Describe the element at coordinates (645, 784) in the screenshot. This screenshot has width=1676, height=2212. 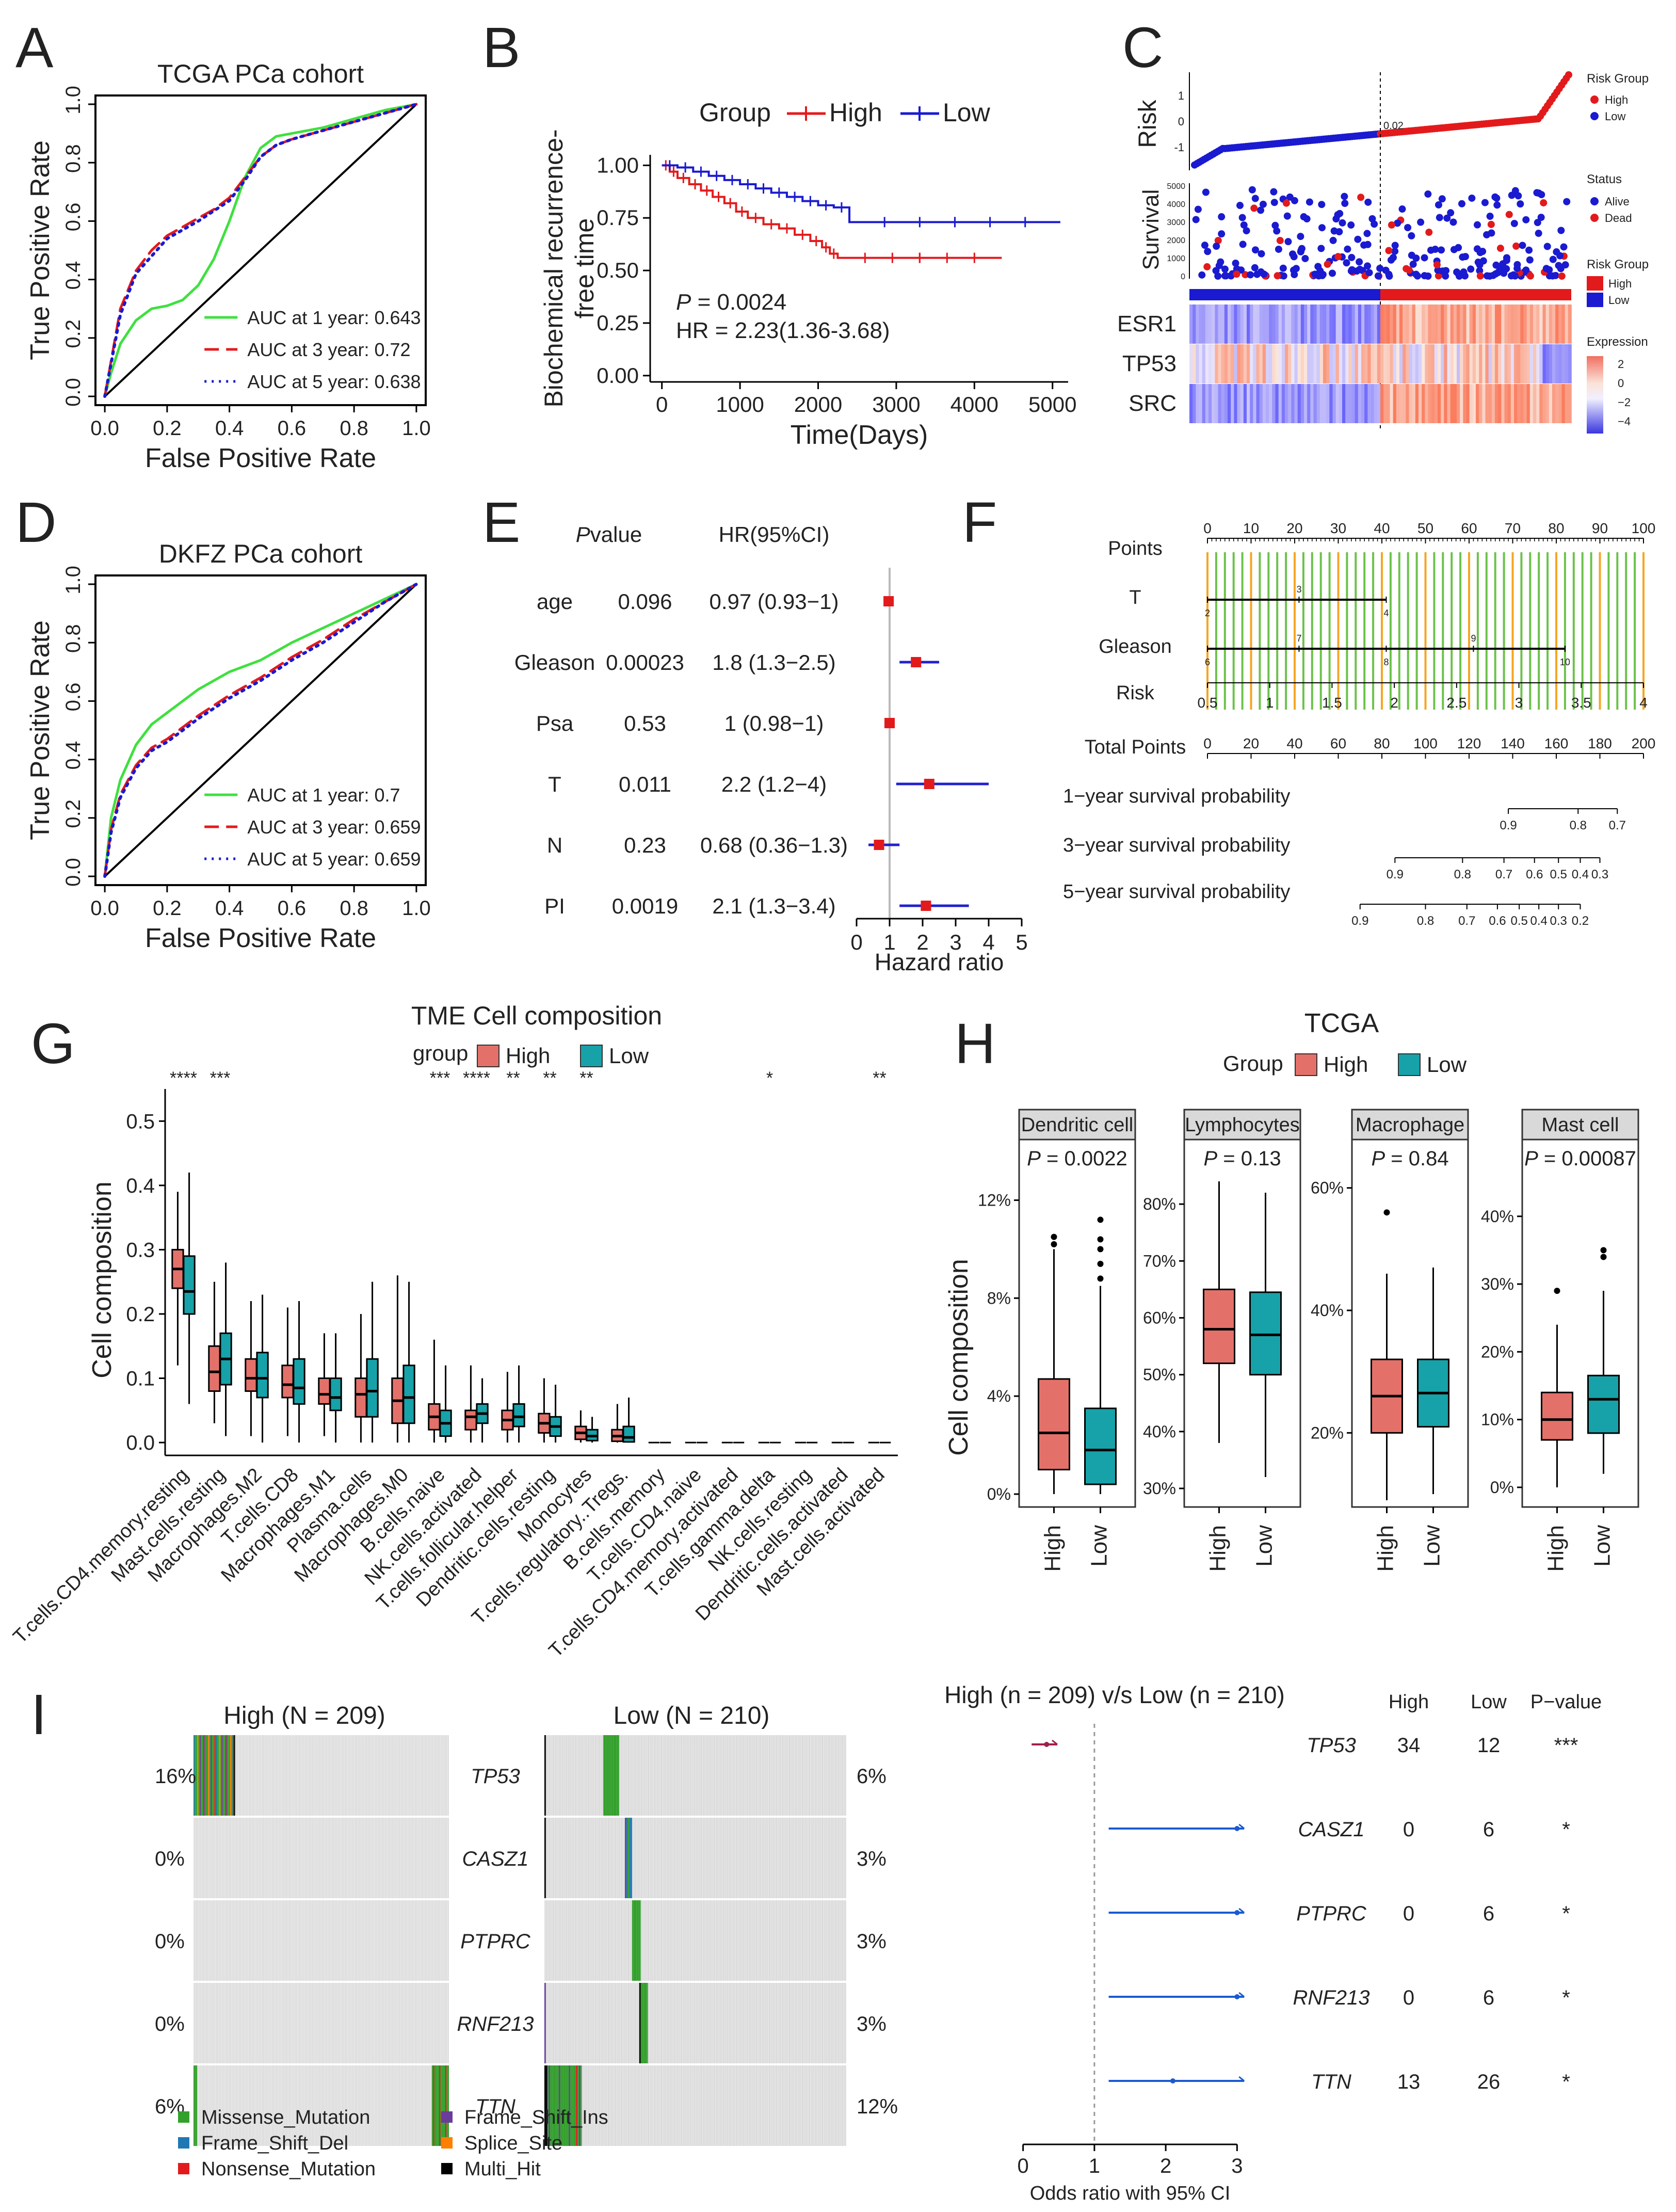
I see `forest-p-value: 0.011` at that location.